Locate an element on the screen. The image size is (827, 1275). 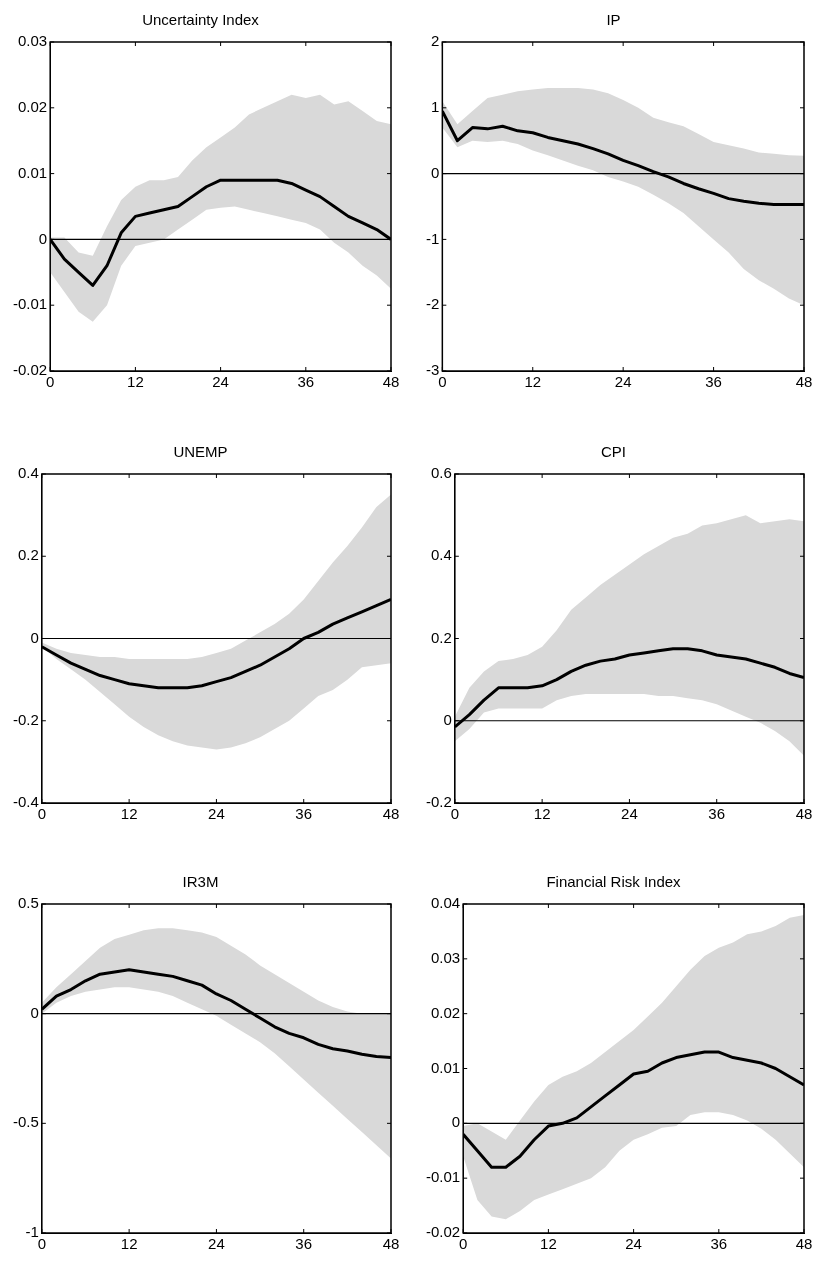
y-tick-label: 1 is located at coordinates (435, 106).